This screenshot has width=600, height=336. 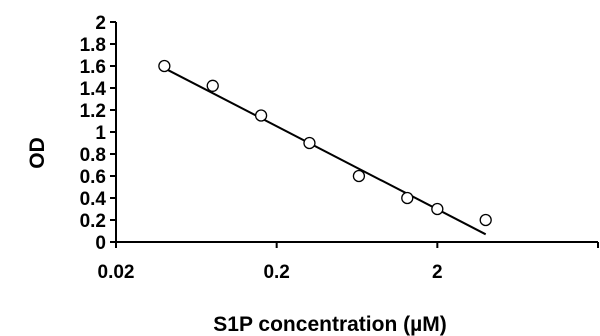 I want to click on x-tick-label: 0.2, so click(x=276, y=272).